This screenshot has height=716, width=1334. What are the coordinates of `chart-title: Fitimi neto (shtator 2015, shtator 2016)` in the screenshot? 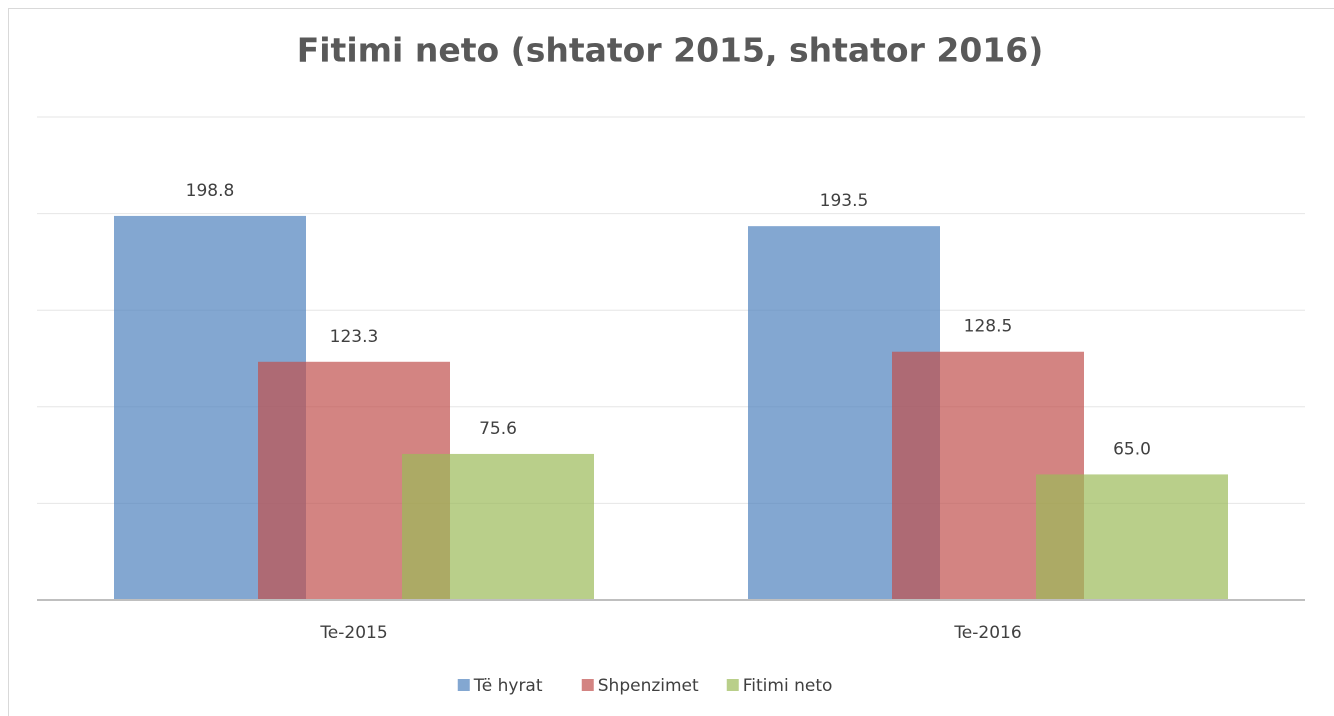 It's located at (670, 50).